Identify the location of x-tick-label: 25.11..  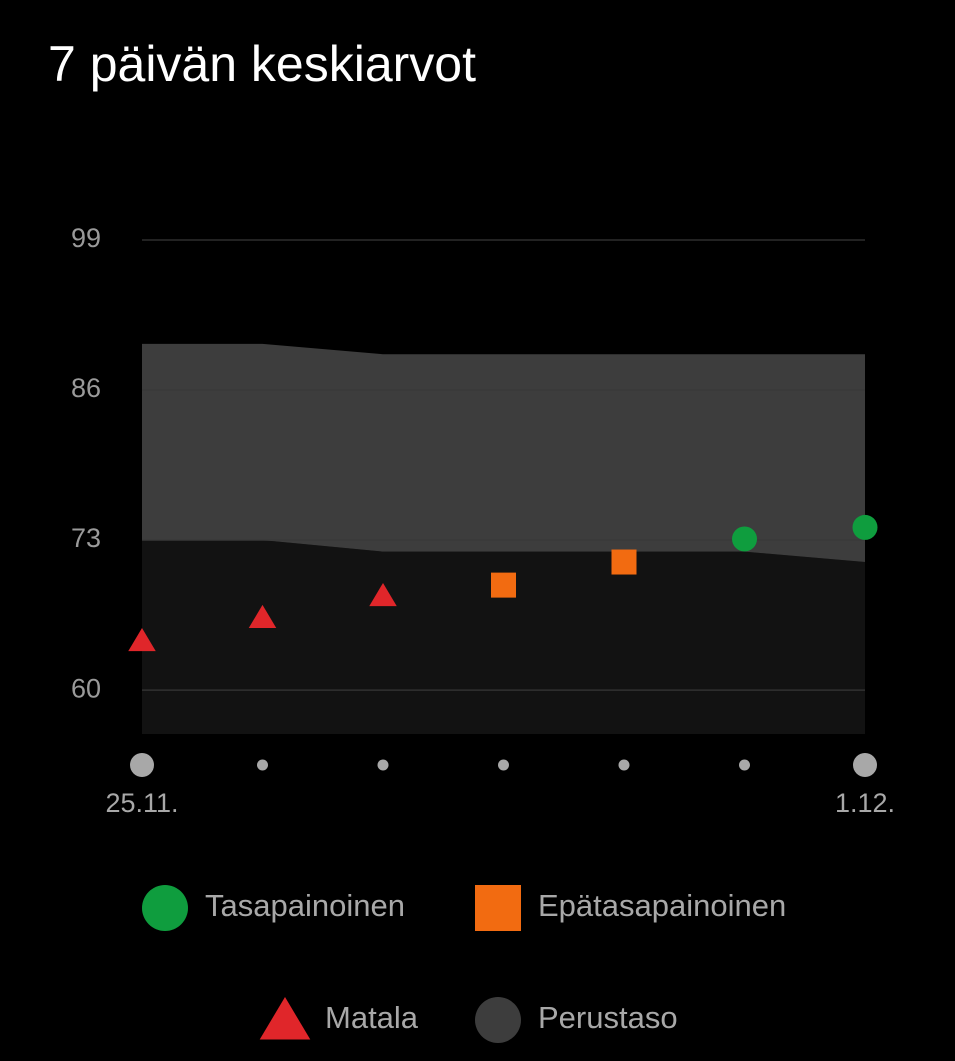
(141, 803).